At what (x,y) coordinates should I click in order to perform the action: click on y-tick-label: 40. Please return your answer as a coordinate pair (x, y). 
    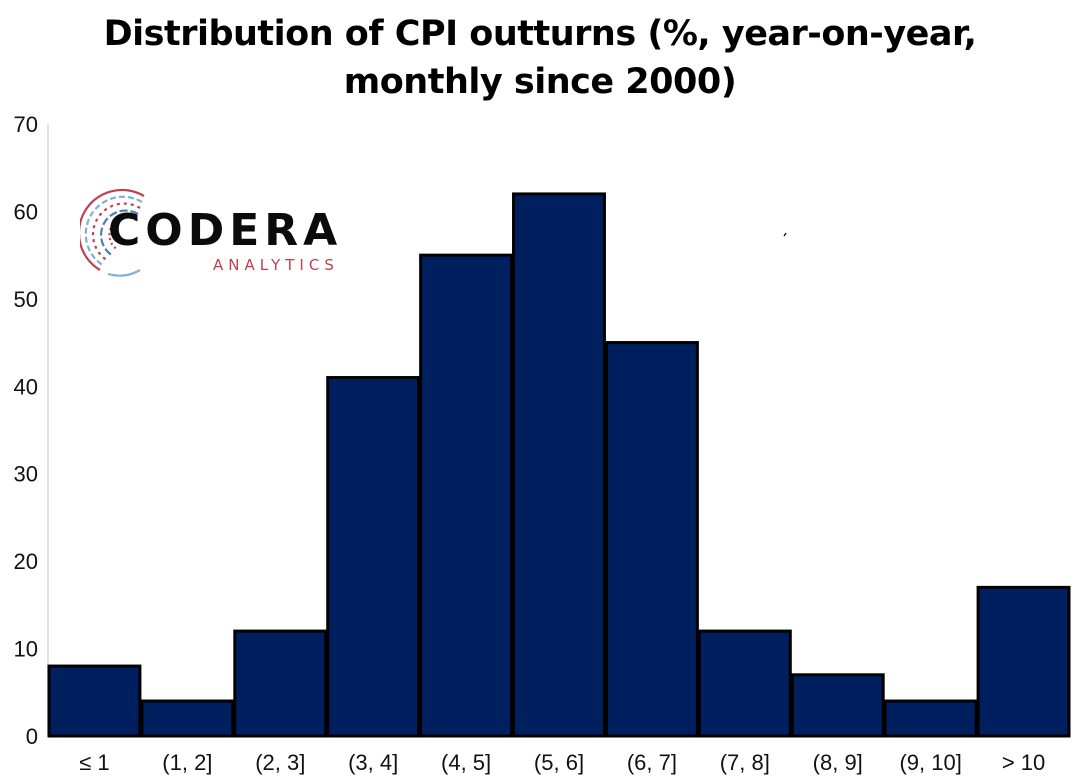
    Looking at the image, I should click on (26, 386).